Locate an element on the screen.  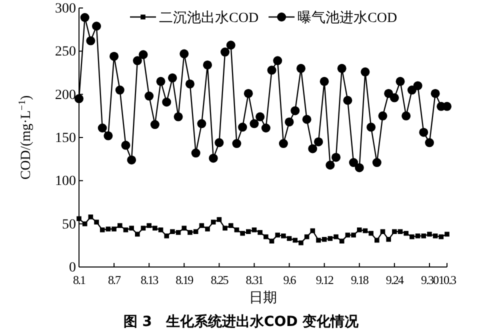
y-tick-label: 50 is located at coordinates (69, 224).